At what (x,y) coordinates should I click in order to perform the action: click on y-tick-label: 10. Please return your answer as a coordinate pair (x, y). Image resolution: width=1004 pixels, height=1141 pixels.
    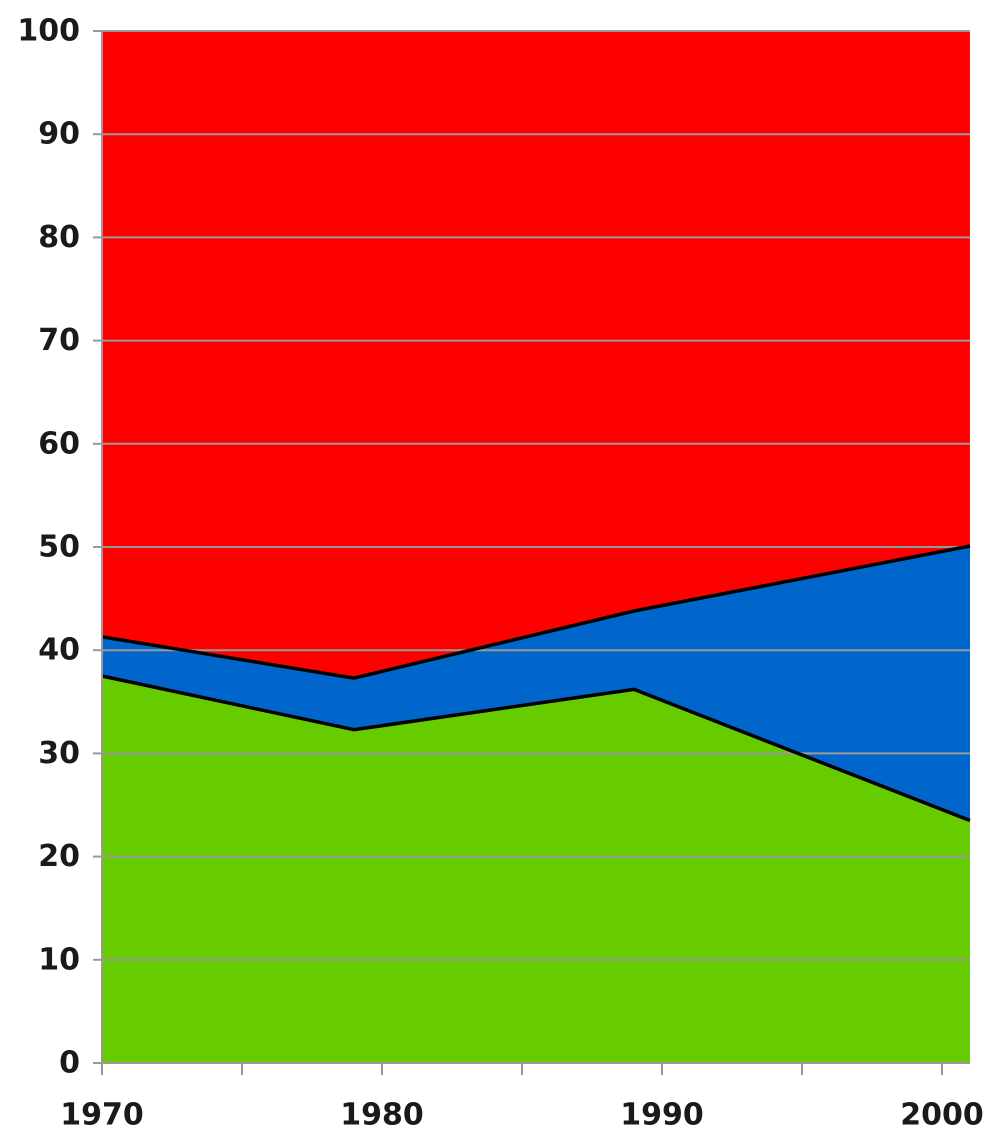
    Looking at the image, I should click on (59, 959).